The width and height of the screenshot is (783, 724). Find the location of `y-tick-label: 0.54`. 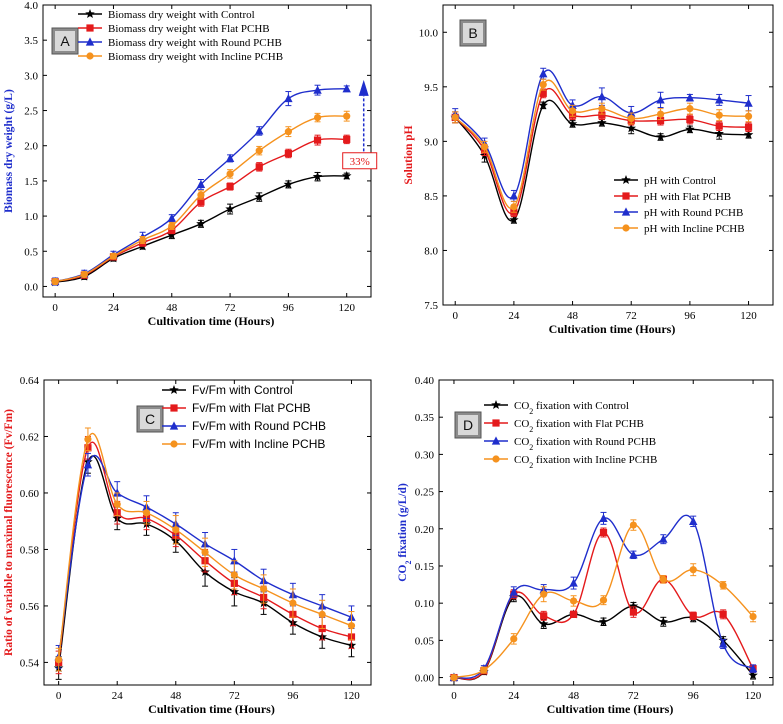

y-tick-label: 0.54 is located at coordinates (30, 663).